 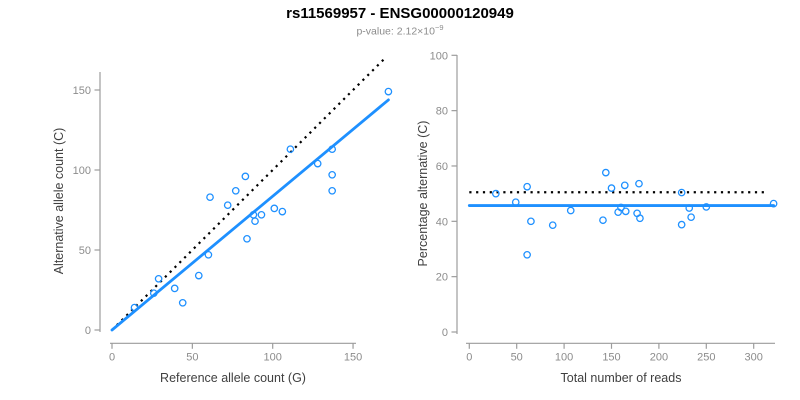 What do you see at coordinates (415, 31) in the screenshot?
I see `pvalue-base: 2.12×10` at bounding box center [415, 31].